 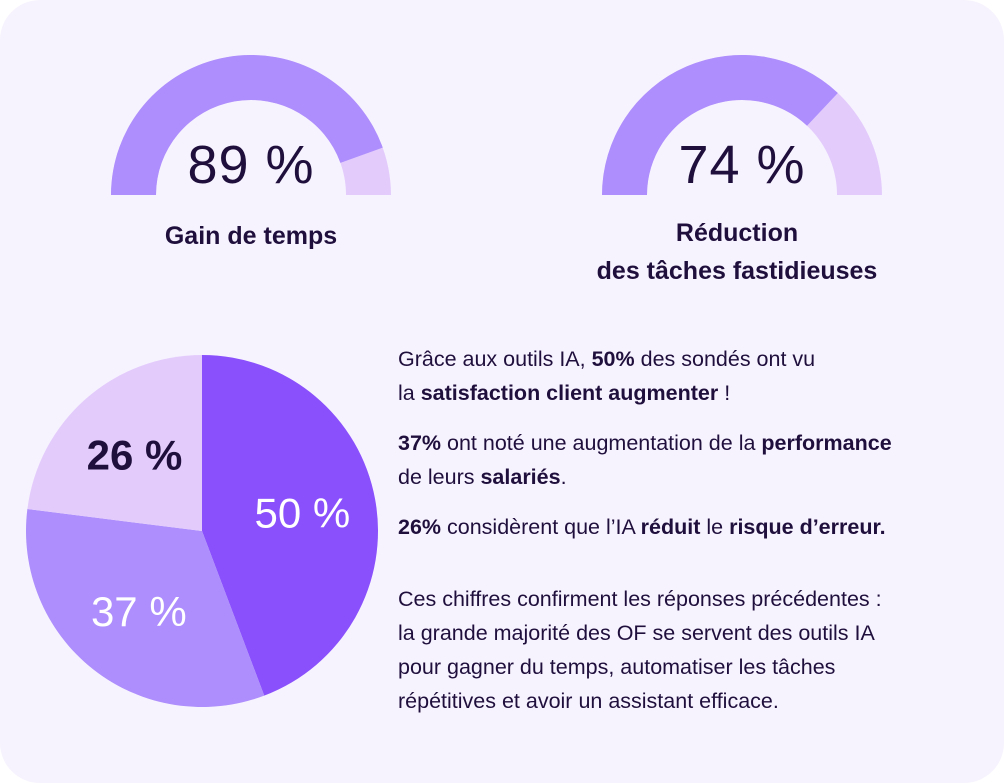 What do you see at coordinates (495, 359) in the screenshot?
I see `text-span: Grâce aux outils IA,` at bounding box center [495, 359].